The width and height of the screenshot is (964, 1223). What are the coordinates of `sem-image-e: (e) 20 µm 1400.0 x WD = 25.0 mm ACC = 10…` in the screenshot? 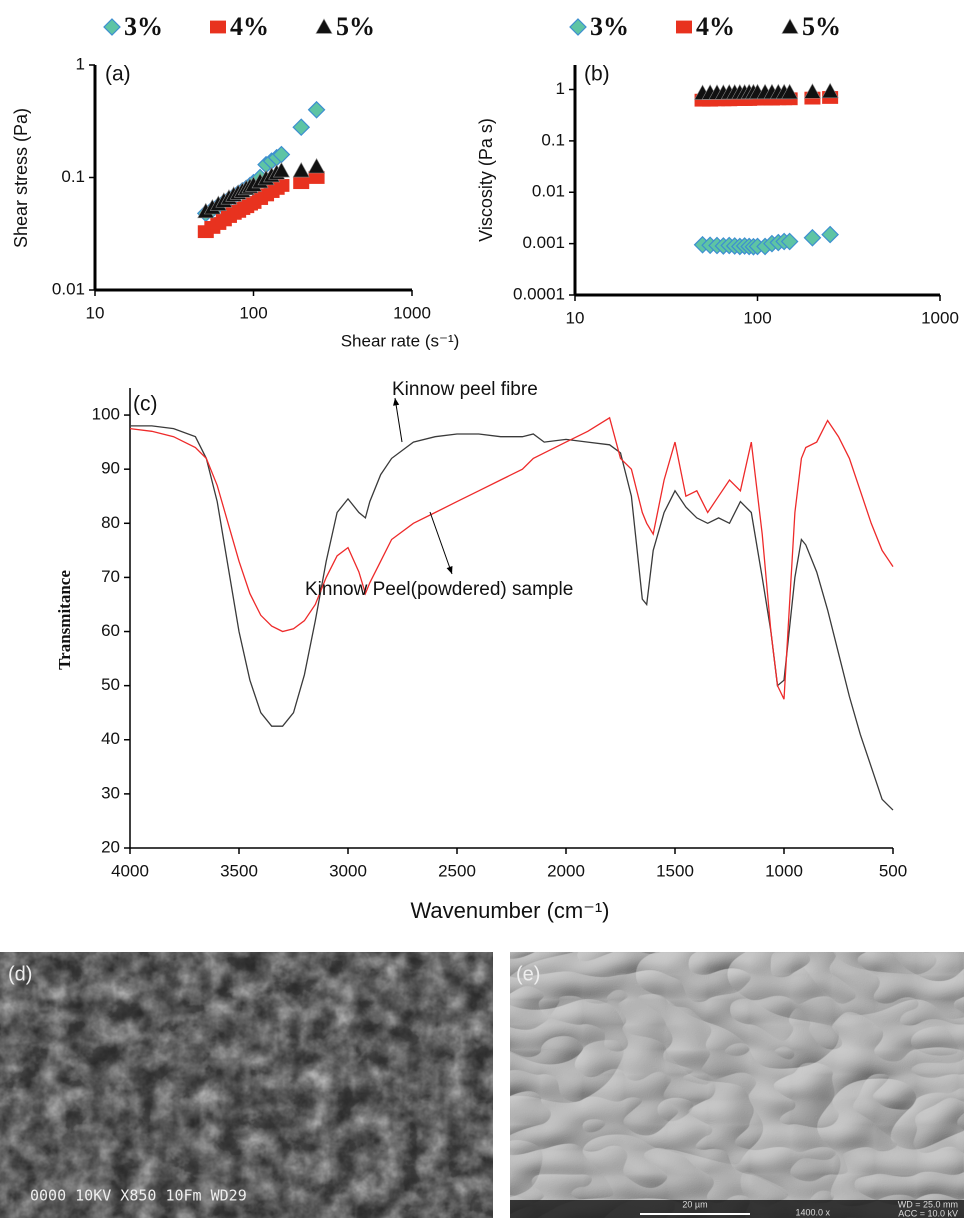 It's located at (737, 1085).